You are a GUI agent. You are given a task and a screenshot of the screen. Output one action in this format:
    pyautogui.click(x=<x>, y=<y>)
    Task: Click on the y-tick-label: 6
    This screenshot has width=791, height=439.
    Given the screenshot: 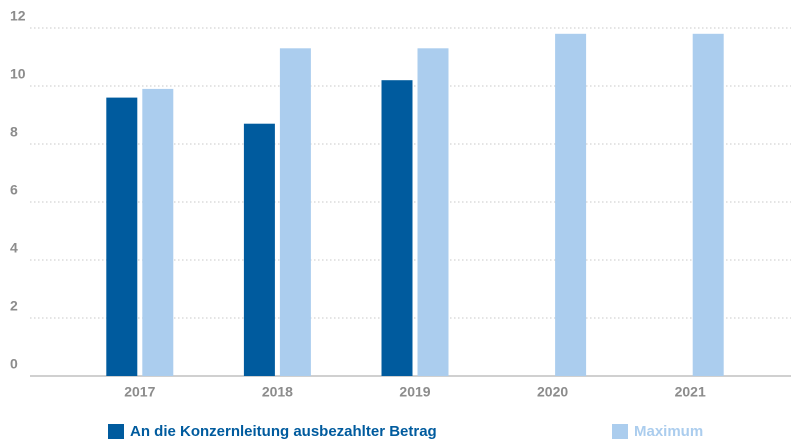 What is the action you would take?
    pyautogui.click(x=14, y=190)
    